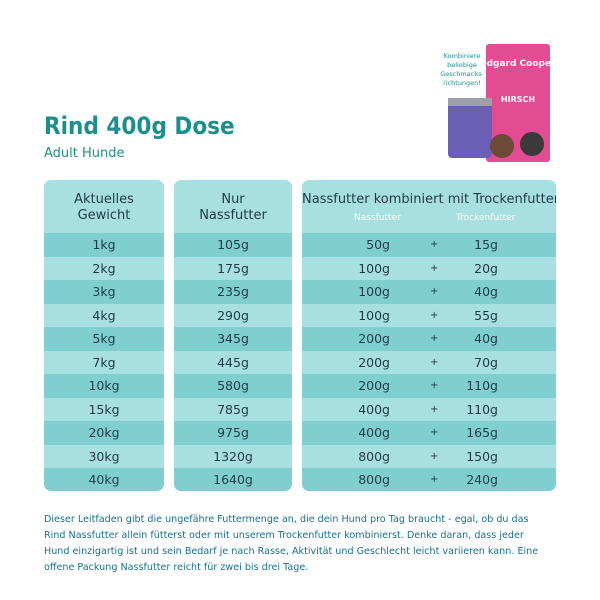 This screenshot has height=600, width=600. I want to click on weight: 2kg, so click(104, 268).